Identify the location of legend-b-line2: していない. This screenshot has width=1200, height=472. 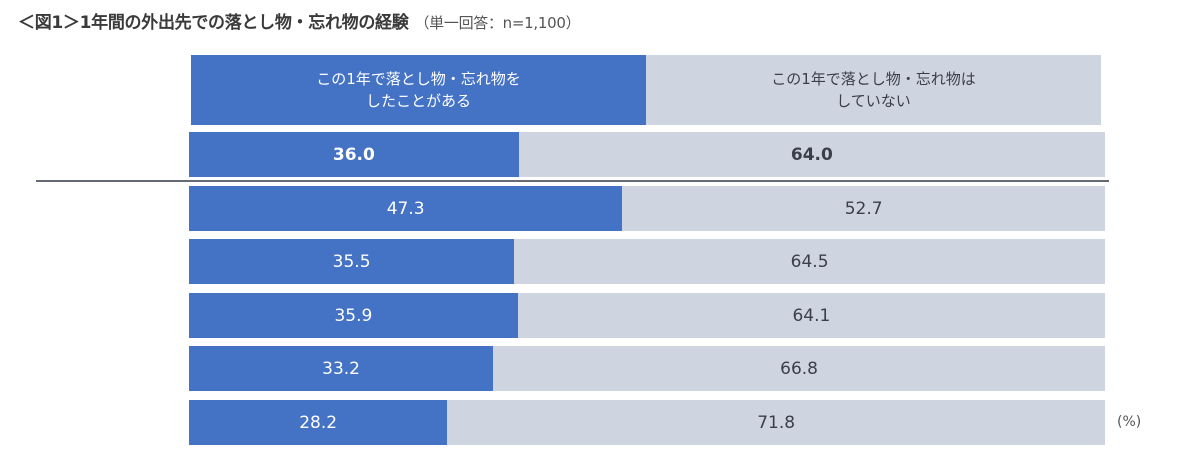
(873, 101).